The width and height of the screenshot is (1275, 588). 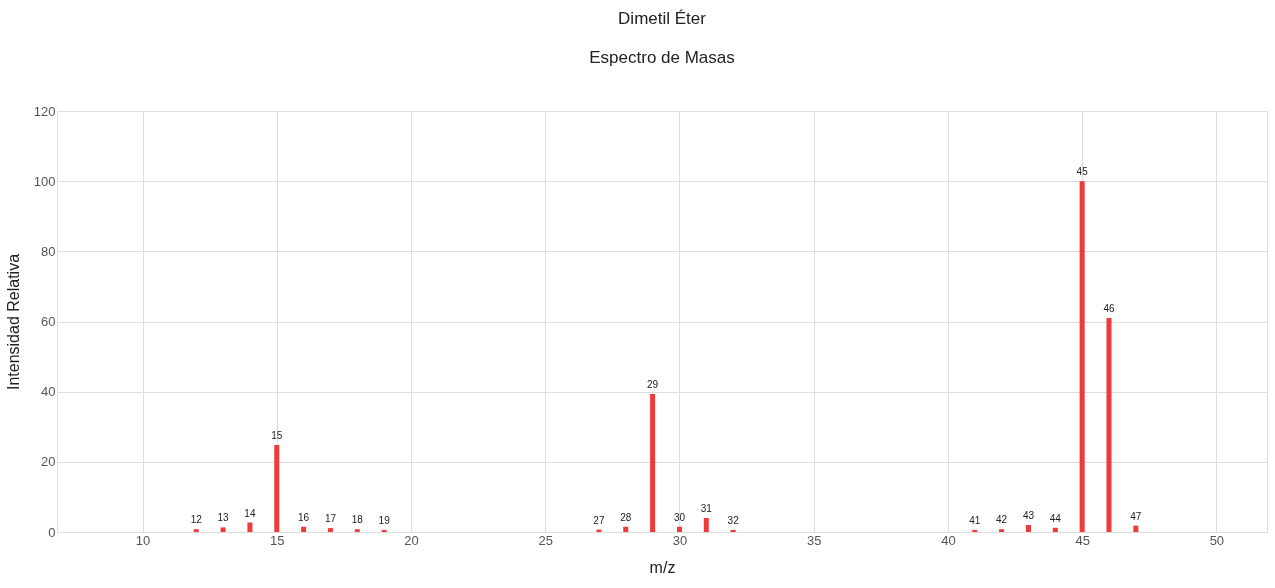 I want to click on annotation: 17, so click(x=330, y=519).